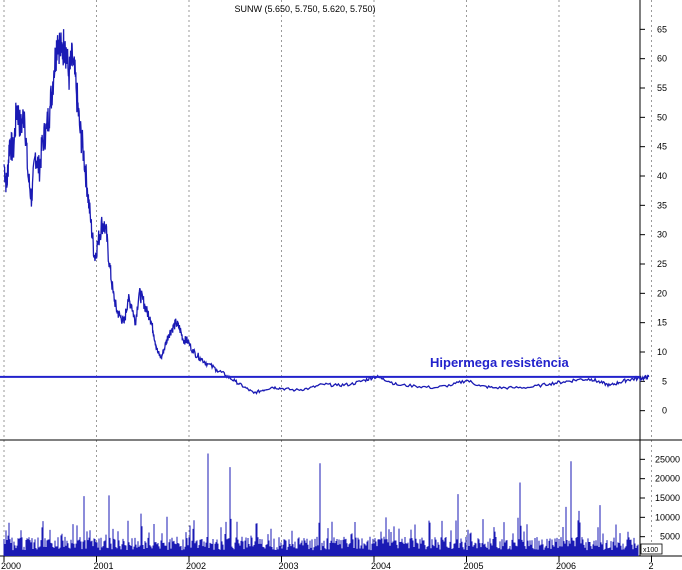 This screenshot has height=570, width=682. Describe the element at coordinates (662, 205) in the screenshot. I see `price-tick-label: 35` at that location.